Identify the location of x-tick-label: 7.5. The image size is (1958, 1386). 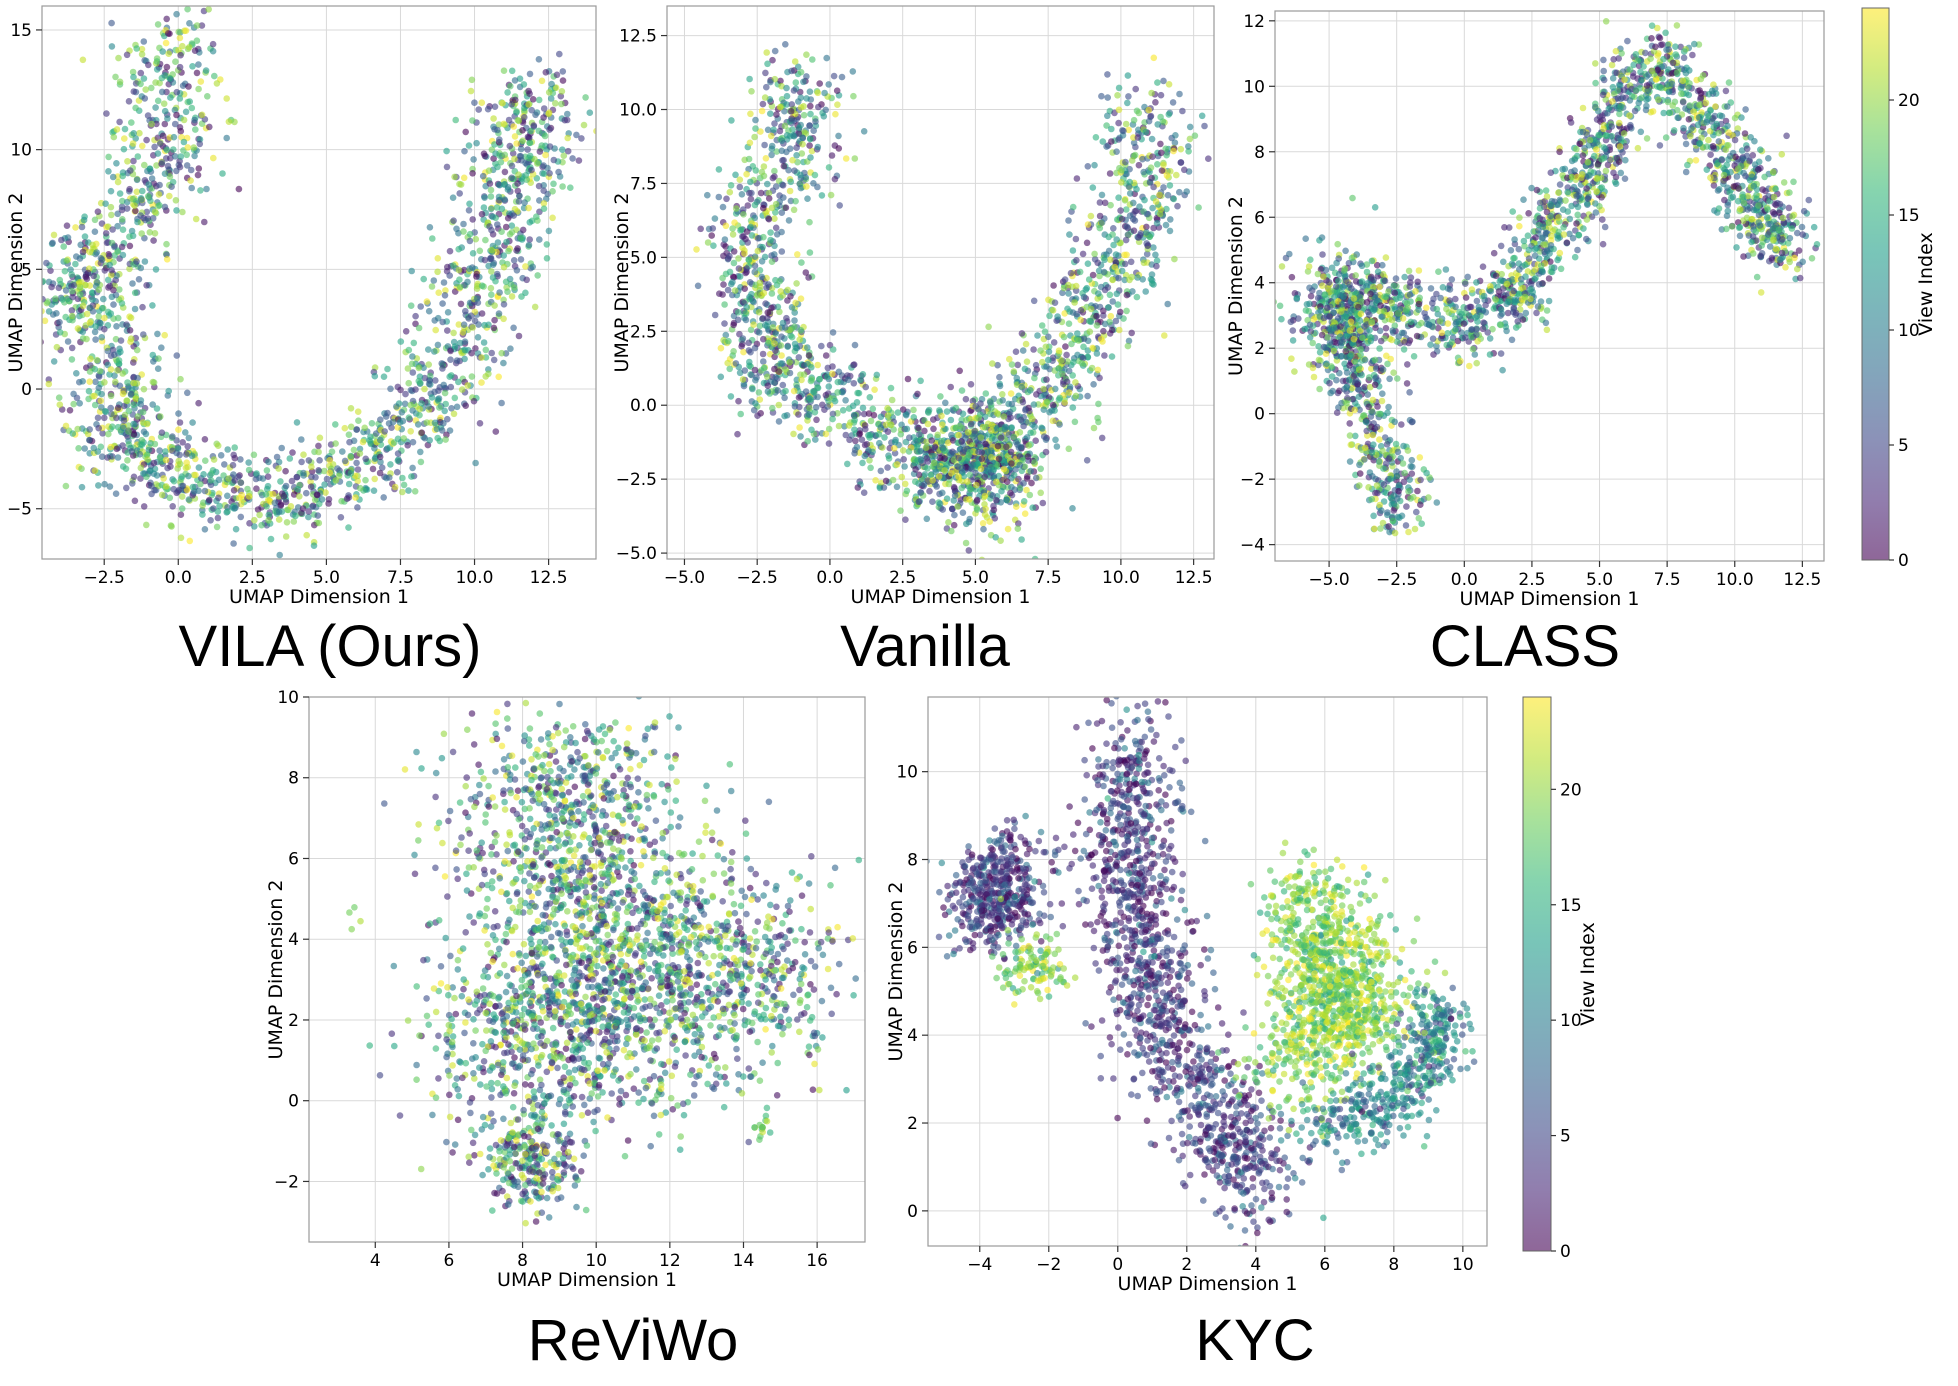
(400, 578).